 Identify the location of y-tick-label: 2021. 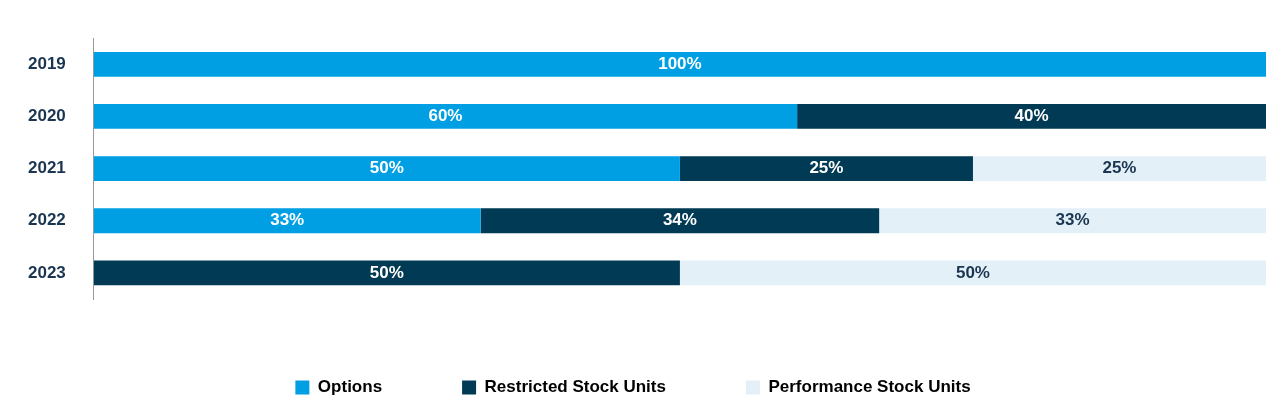
(46, 168).